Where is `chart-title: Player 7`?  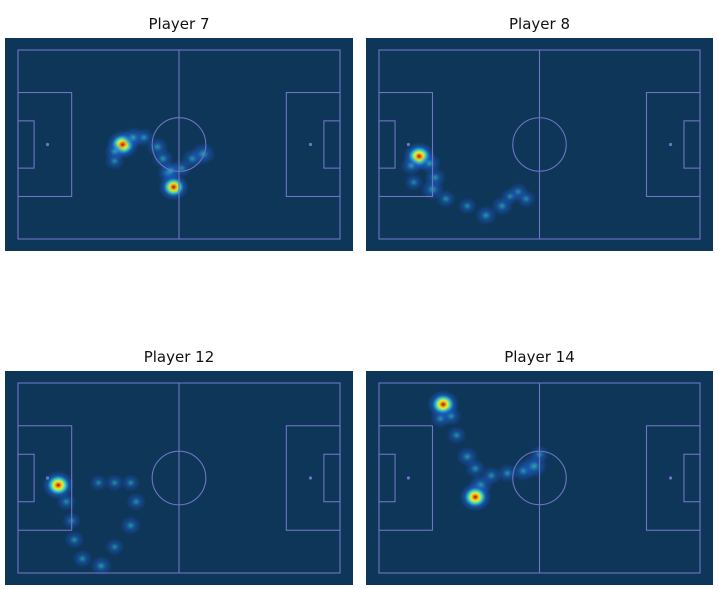
chart-title: Player 7 is located at coordinates (179, 24).